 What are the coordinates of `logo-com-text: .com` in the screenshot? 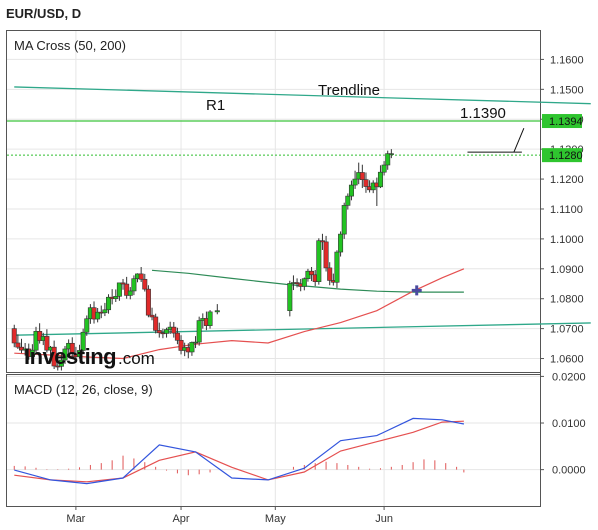 It's located at (136, 358).